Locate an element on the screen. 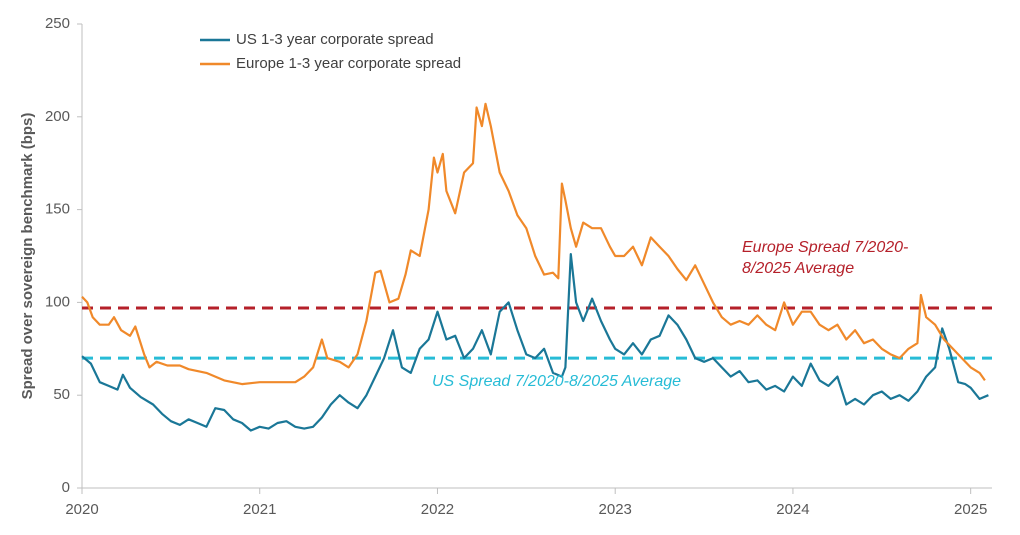 Image resolution: width=1020 pixels, height=535 pixels. x-tick-label: 2022 is located at coordinates (437, 509).